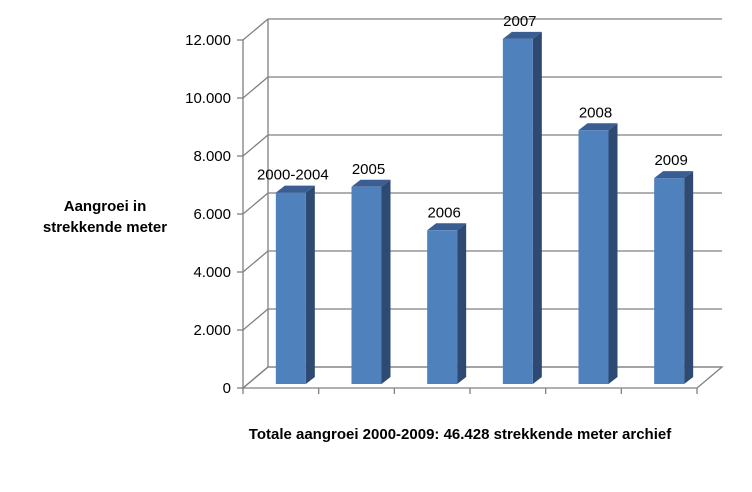  I want to click on y-tick-label: 0, so click(227, 388).